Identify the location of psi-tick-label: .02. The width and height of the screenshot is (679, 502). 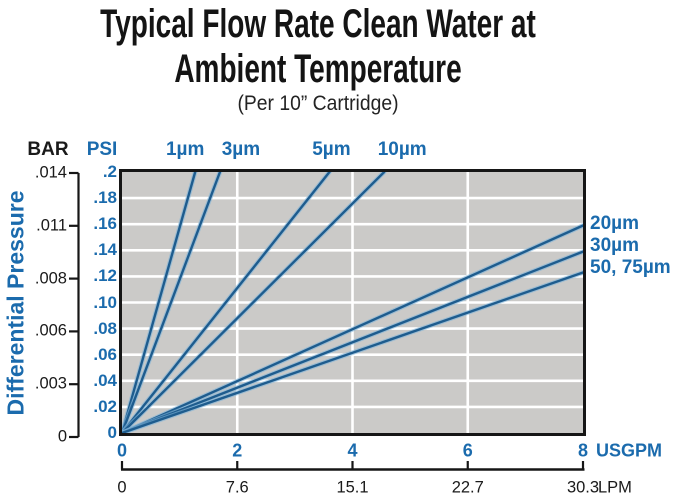
(105, 406).